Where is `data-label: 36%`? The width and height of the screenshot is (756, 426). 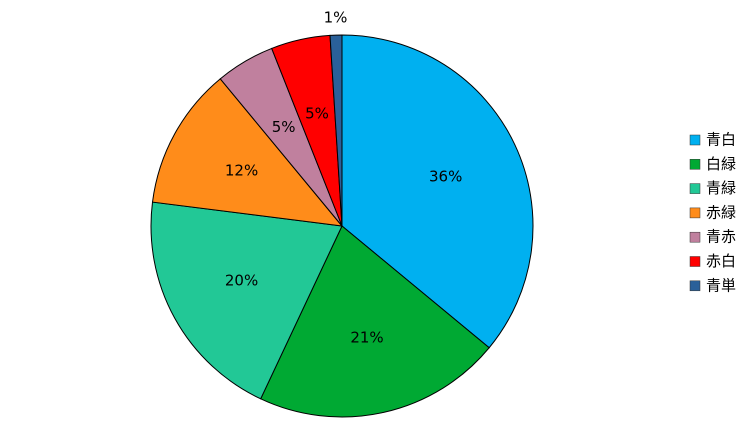 data-label: 36% is located at coordinates (445, 177).